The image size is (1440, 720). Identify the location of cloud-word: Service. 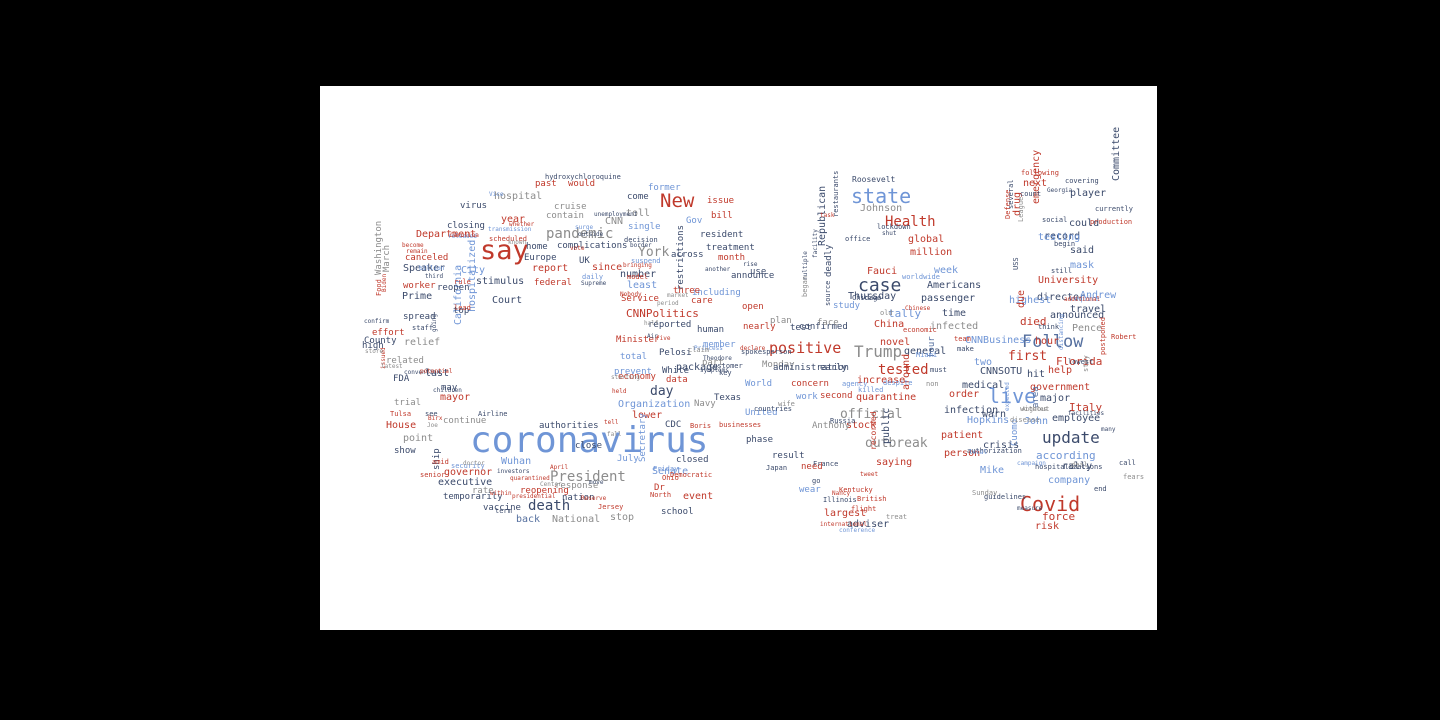
(640, 299).